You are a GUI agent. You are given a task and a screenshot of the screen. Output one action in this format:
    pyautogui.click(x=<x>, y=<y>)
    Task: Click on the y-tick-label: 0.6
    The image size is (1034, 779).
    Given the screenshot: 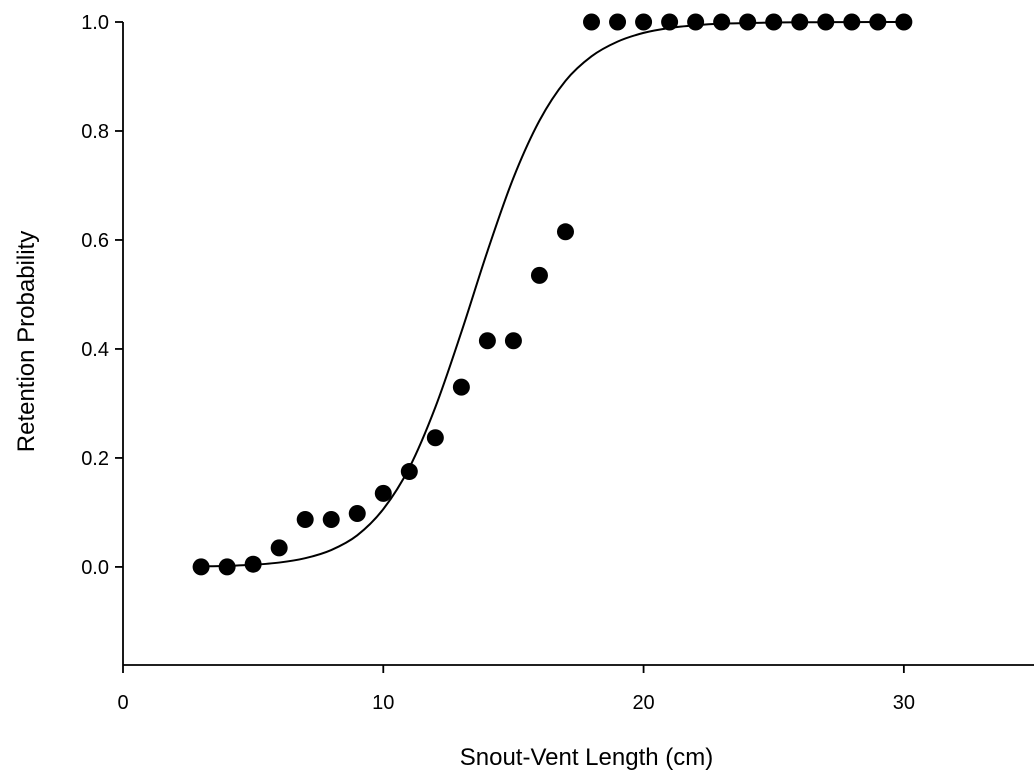 What is the action you would take?
    pyautogui.click(x=95, y=241)
    